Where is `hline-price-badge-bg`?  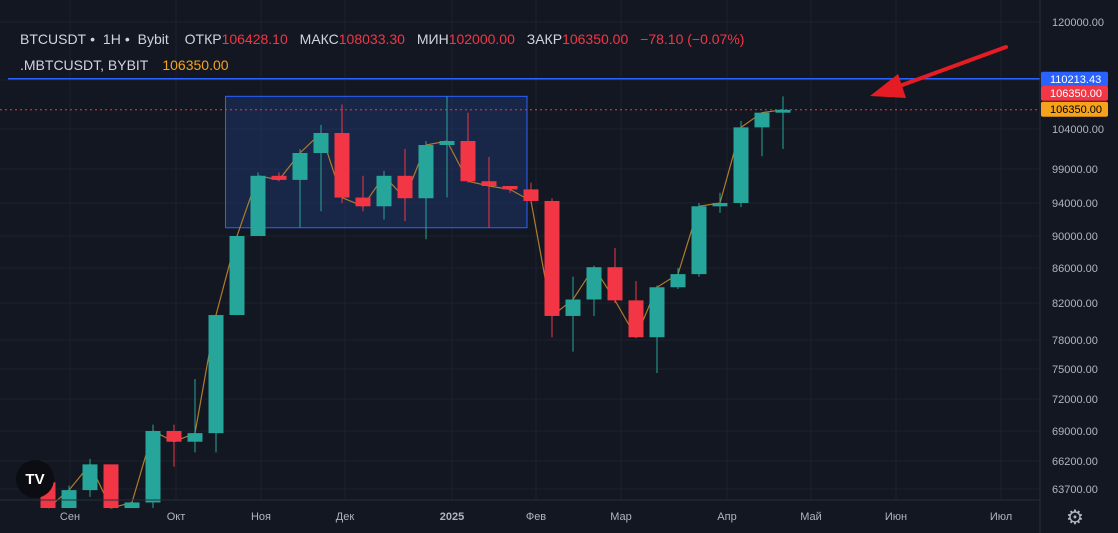
hline-price-badge-bg is located at coordinates (1074, 79).